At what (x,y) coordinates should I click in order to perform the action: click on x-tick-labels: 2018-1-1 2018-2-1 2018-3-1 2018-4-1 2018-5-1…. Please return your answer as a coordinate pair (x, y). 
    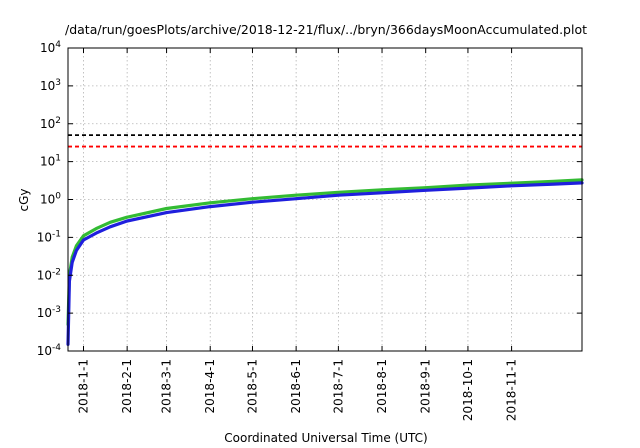
    Looking at the image, I should click on (297, 390).